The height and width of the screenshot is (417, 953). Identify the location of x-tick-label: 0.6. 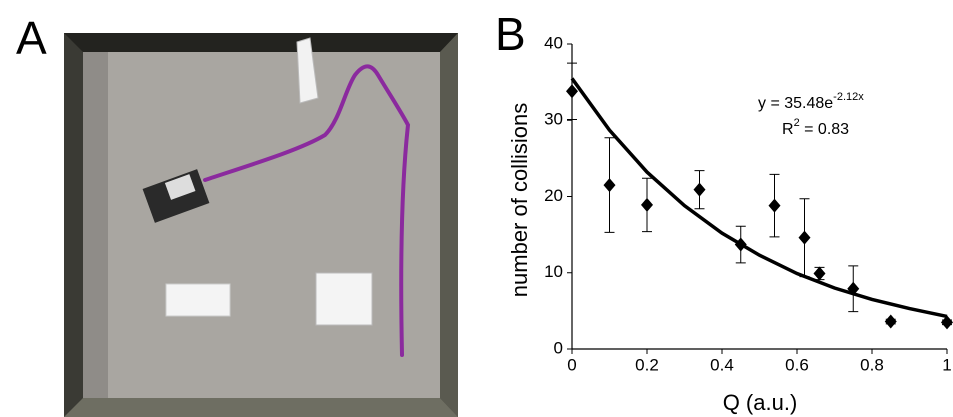
(797, 364).